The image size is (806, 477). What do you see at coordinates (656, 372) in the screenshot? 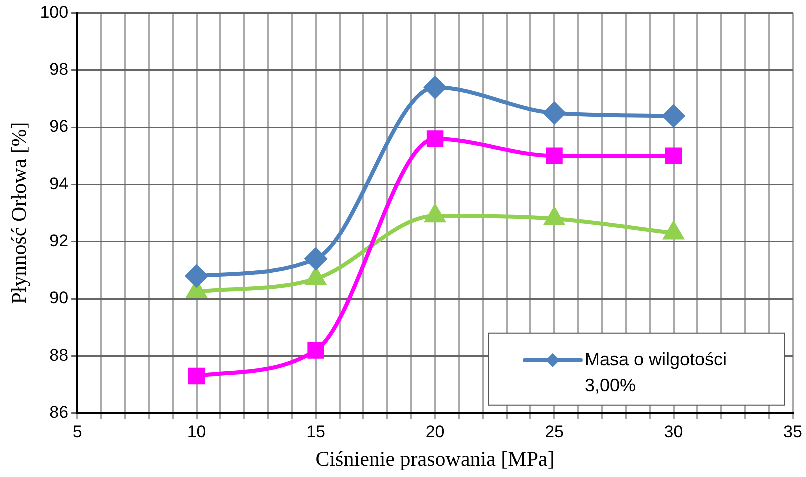
I see `legend-label: Masa o wilgotości 3,00%` at bounding box center [656, 372].